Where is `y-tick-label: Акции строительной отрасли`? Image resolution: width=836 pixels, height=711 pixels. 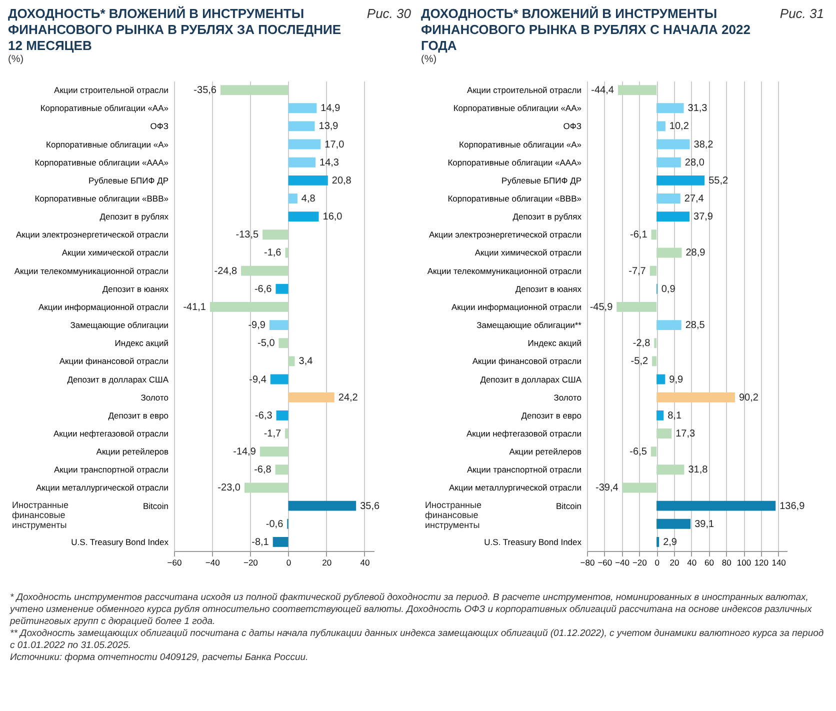 y-tick-label: Акции строительной отрасли is located at coordinates (111, 90).